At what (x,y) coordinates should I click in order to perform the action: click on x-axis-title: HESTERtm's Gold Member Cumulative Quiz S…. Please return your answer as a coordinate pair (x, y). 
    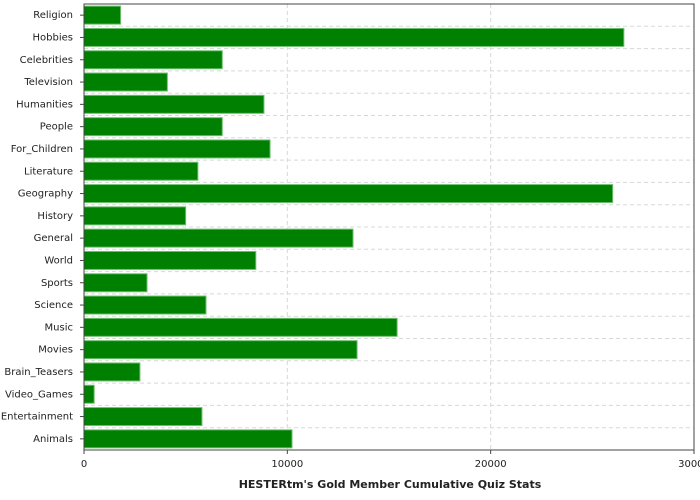
    Looking at the image, I should click on (390, 484).